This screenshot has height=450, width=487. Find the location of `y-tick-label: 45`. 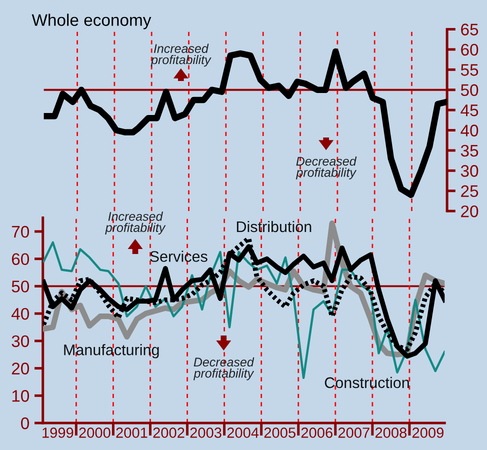

y-tick-label: 45 is located at coordinates (469, 110).